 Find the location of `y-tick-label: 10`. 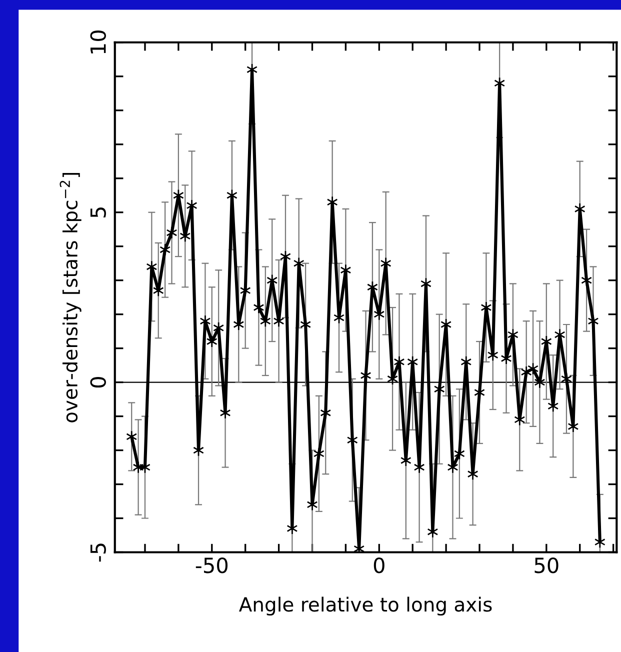

y-tick-label: 10 is located at coordinates (98, 42).